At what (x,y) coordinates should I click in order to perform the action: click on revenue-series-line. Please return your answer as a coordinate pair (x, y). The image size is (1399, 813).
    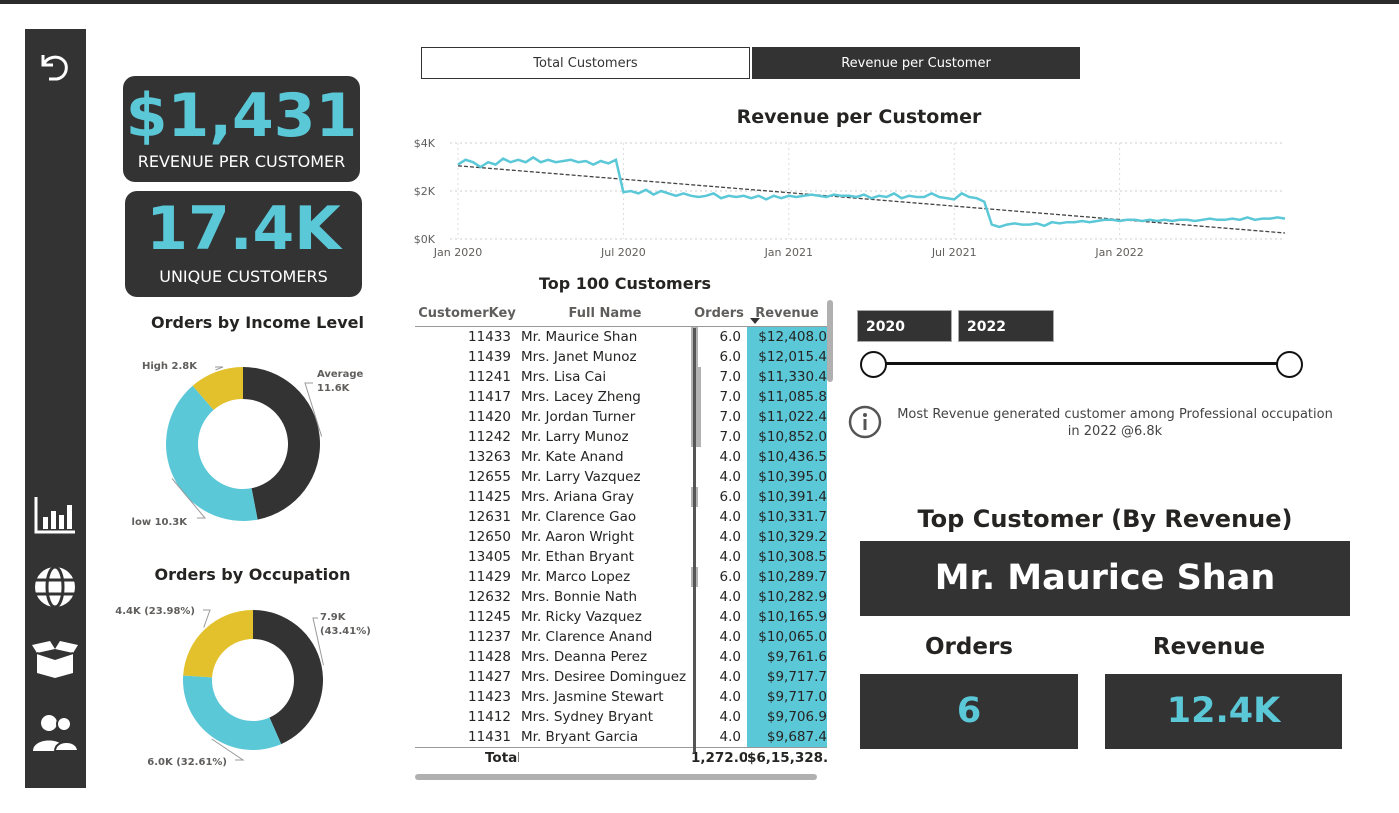
    Looking at the image, I should click on (871, 192).